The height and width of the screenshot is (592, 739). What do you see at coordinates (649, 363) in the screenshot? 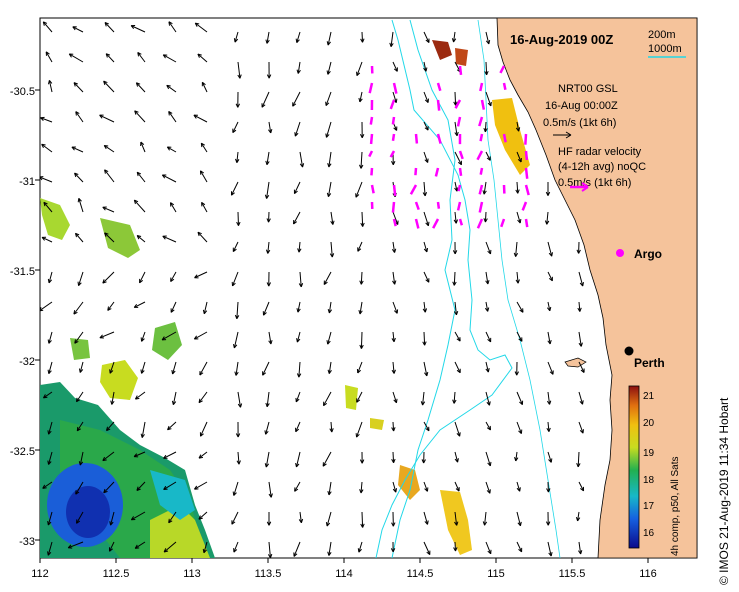
I see `perth-label: Perth` at bounding box center [649, 363].